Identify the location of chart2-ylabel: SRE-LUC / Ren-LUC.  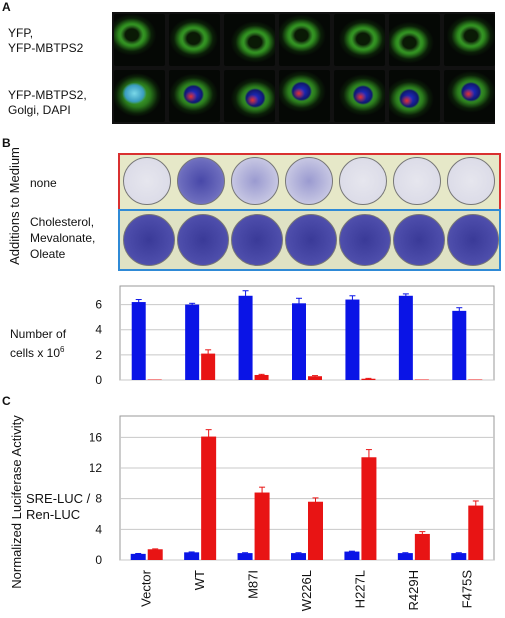
(58, 507).